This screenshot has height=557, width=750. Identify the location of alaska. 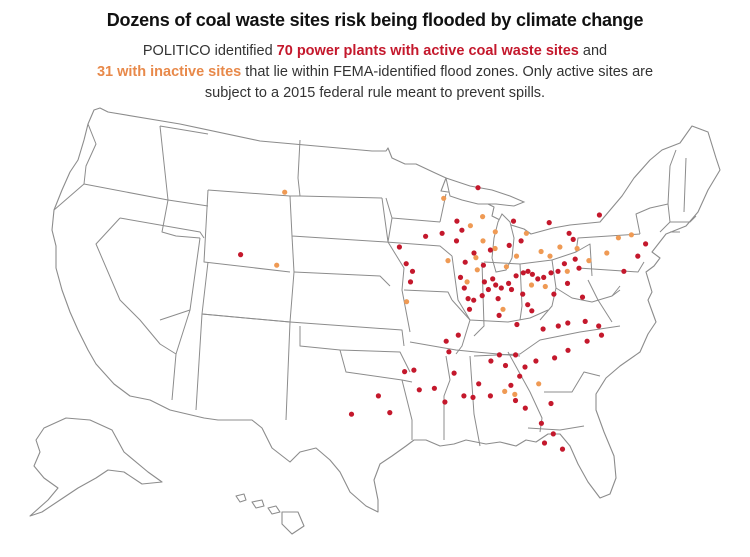
(96, 467).